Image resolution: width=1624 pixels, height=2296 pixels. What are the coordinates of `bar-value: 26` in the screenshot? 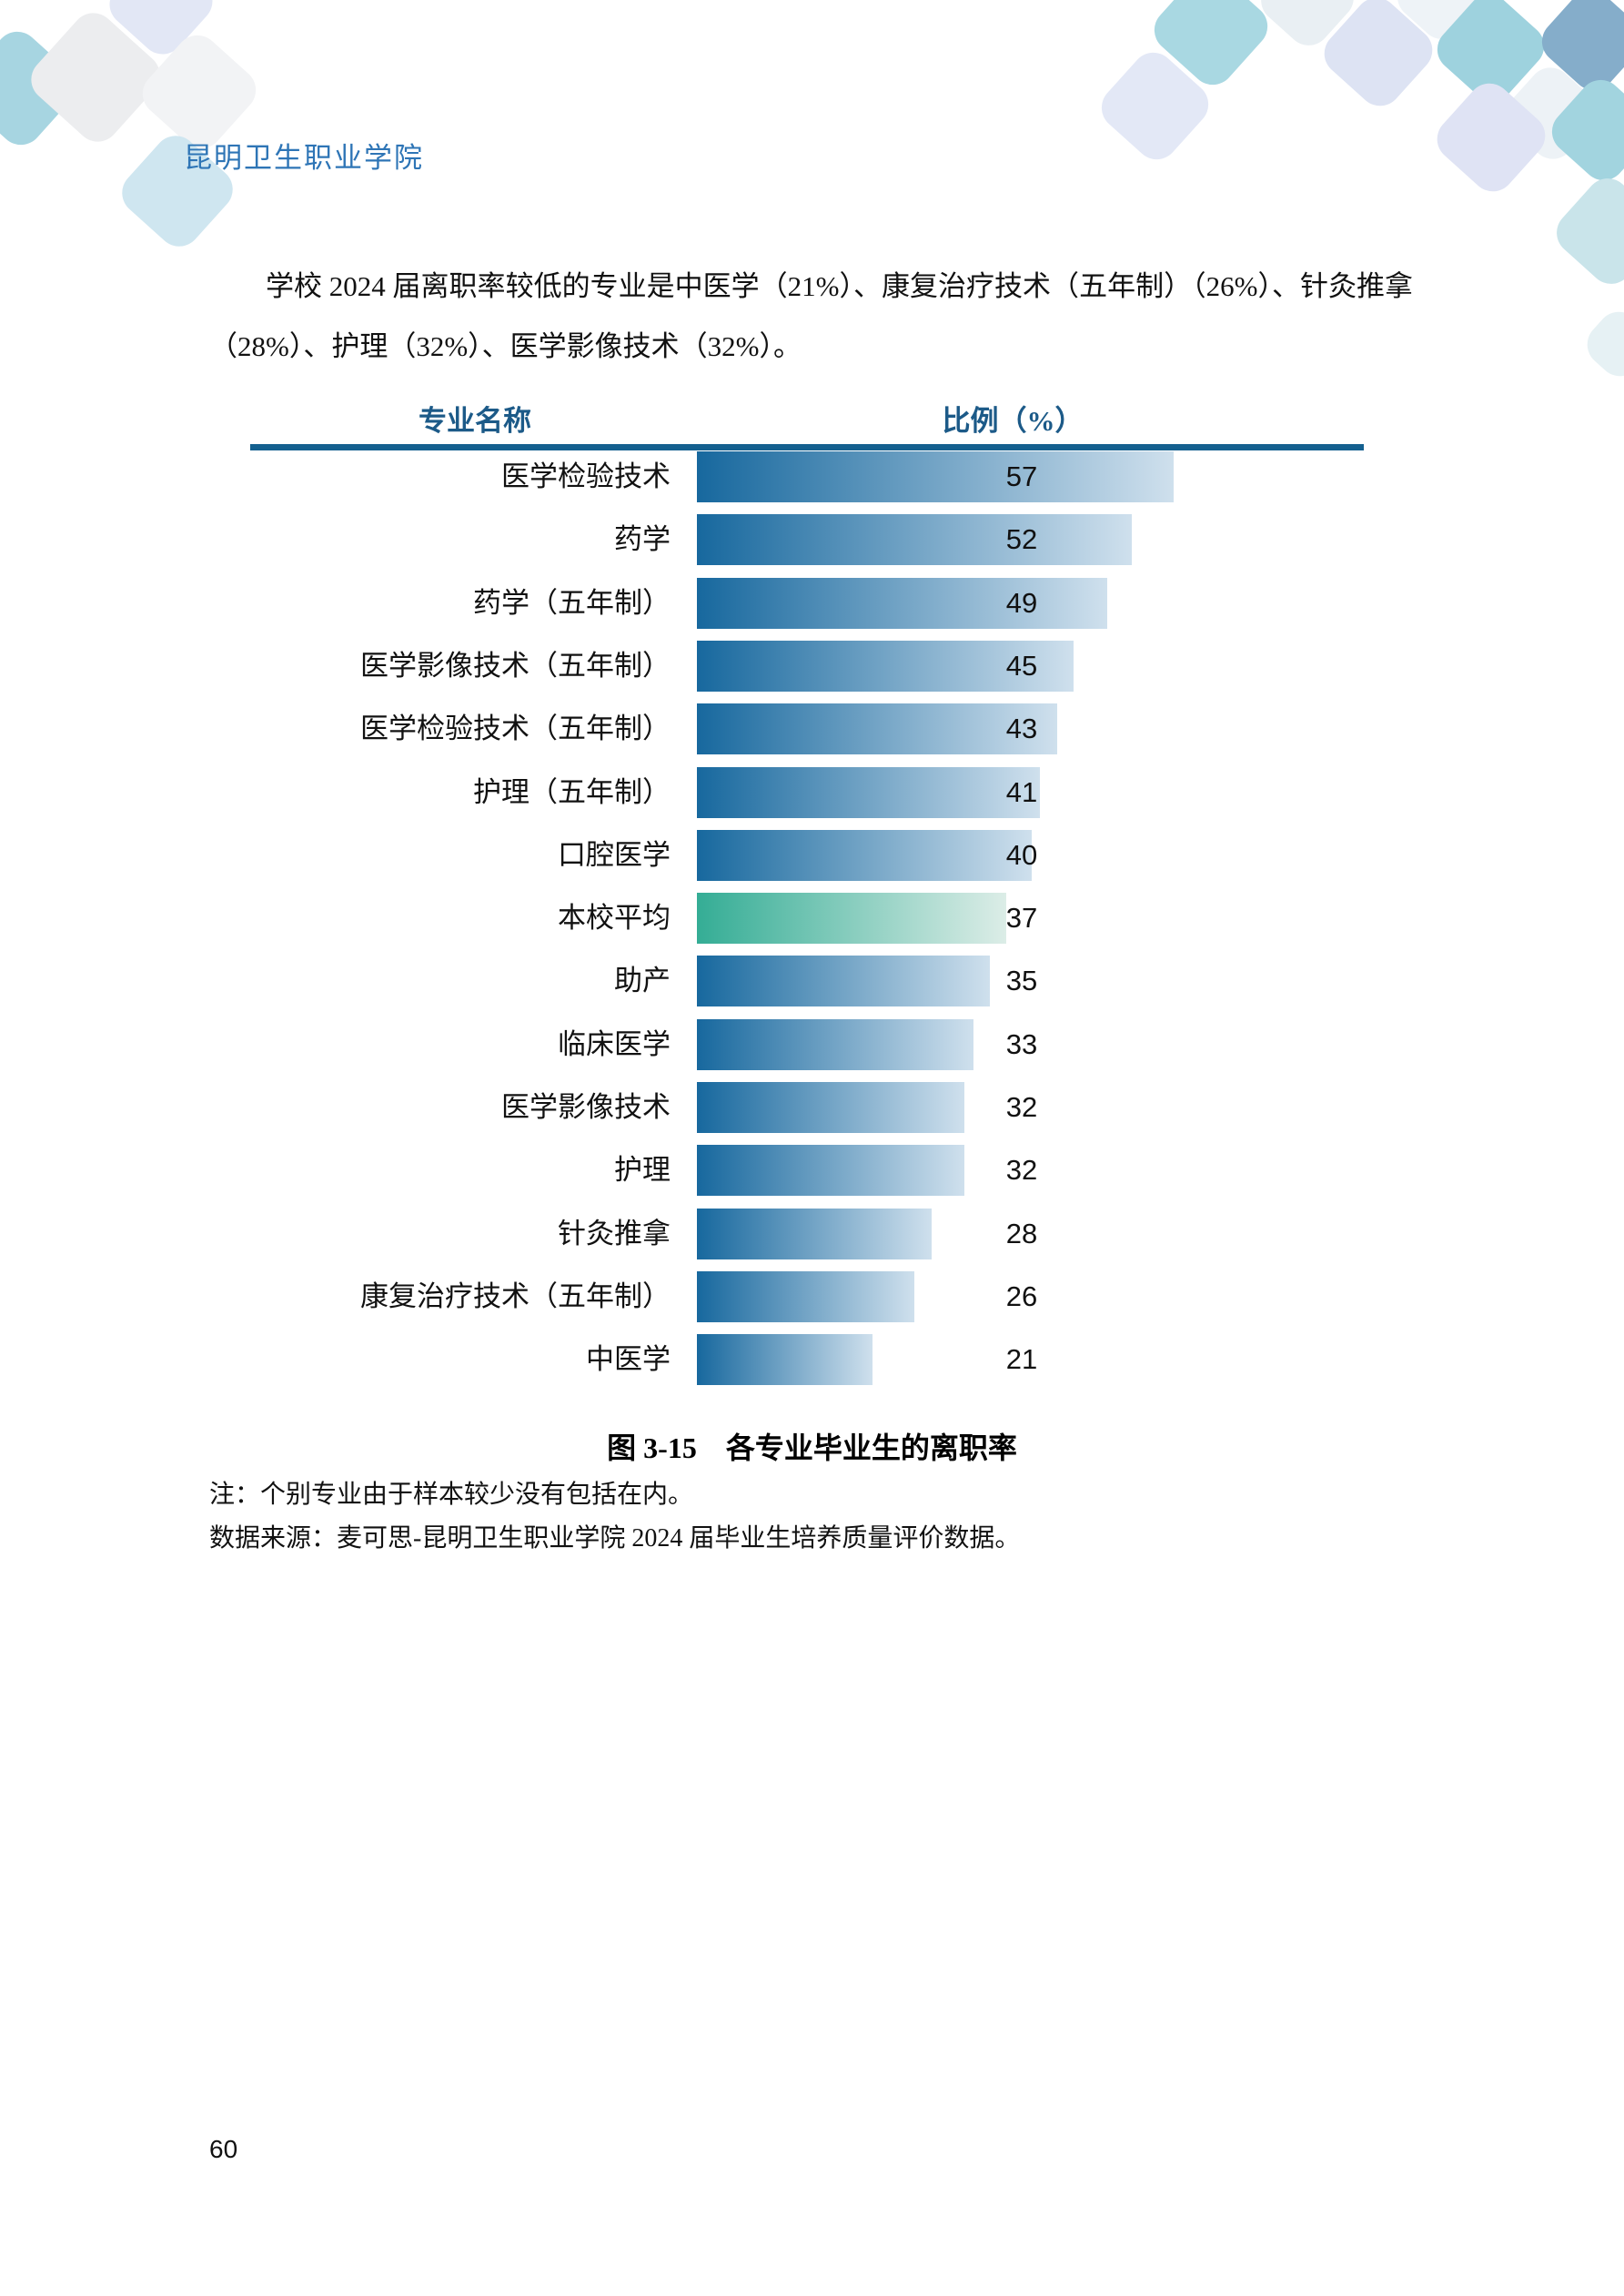 It's located at (1021, 1295).